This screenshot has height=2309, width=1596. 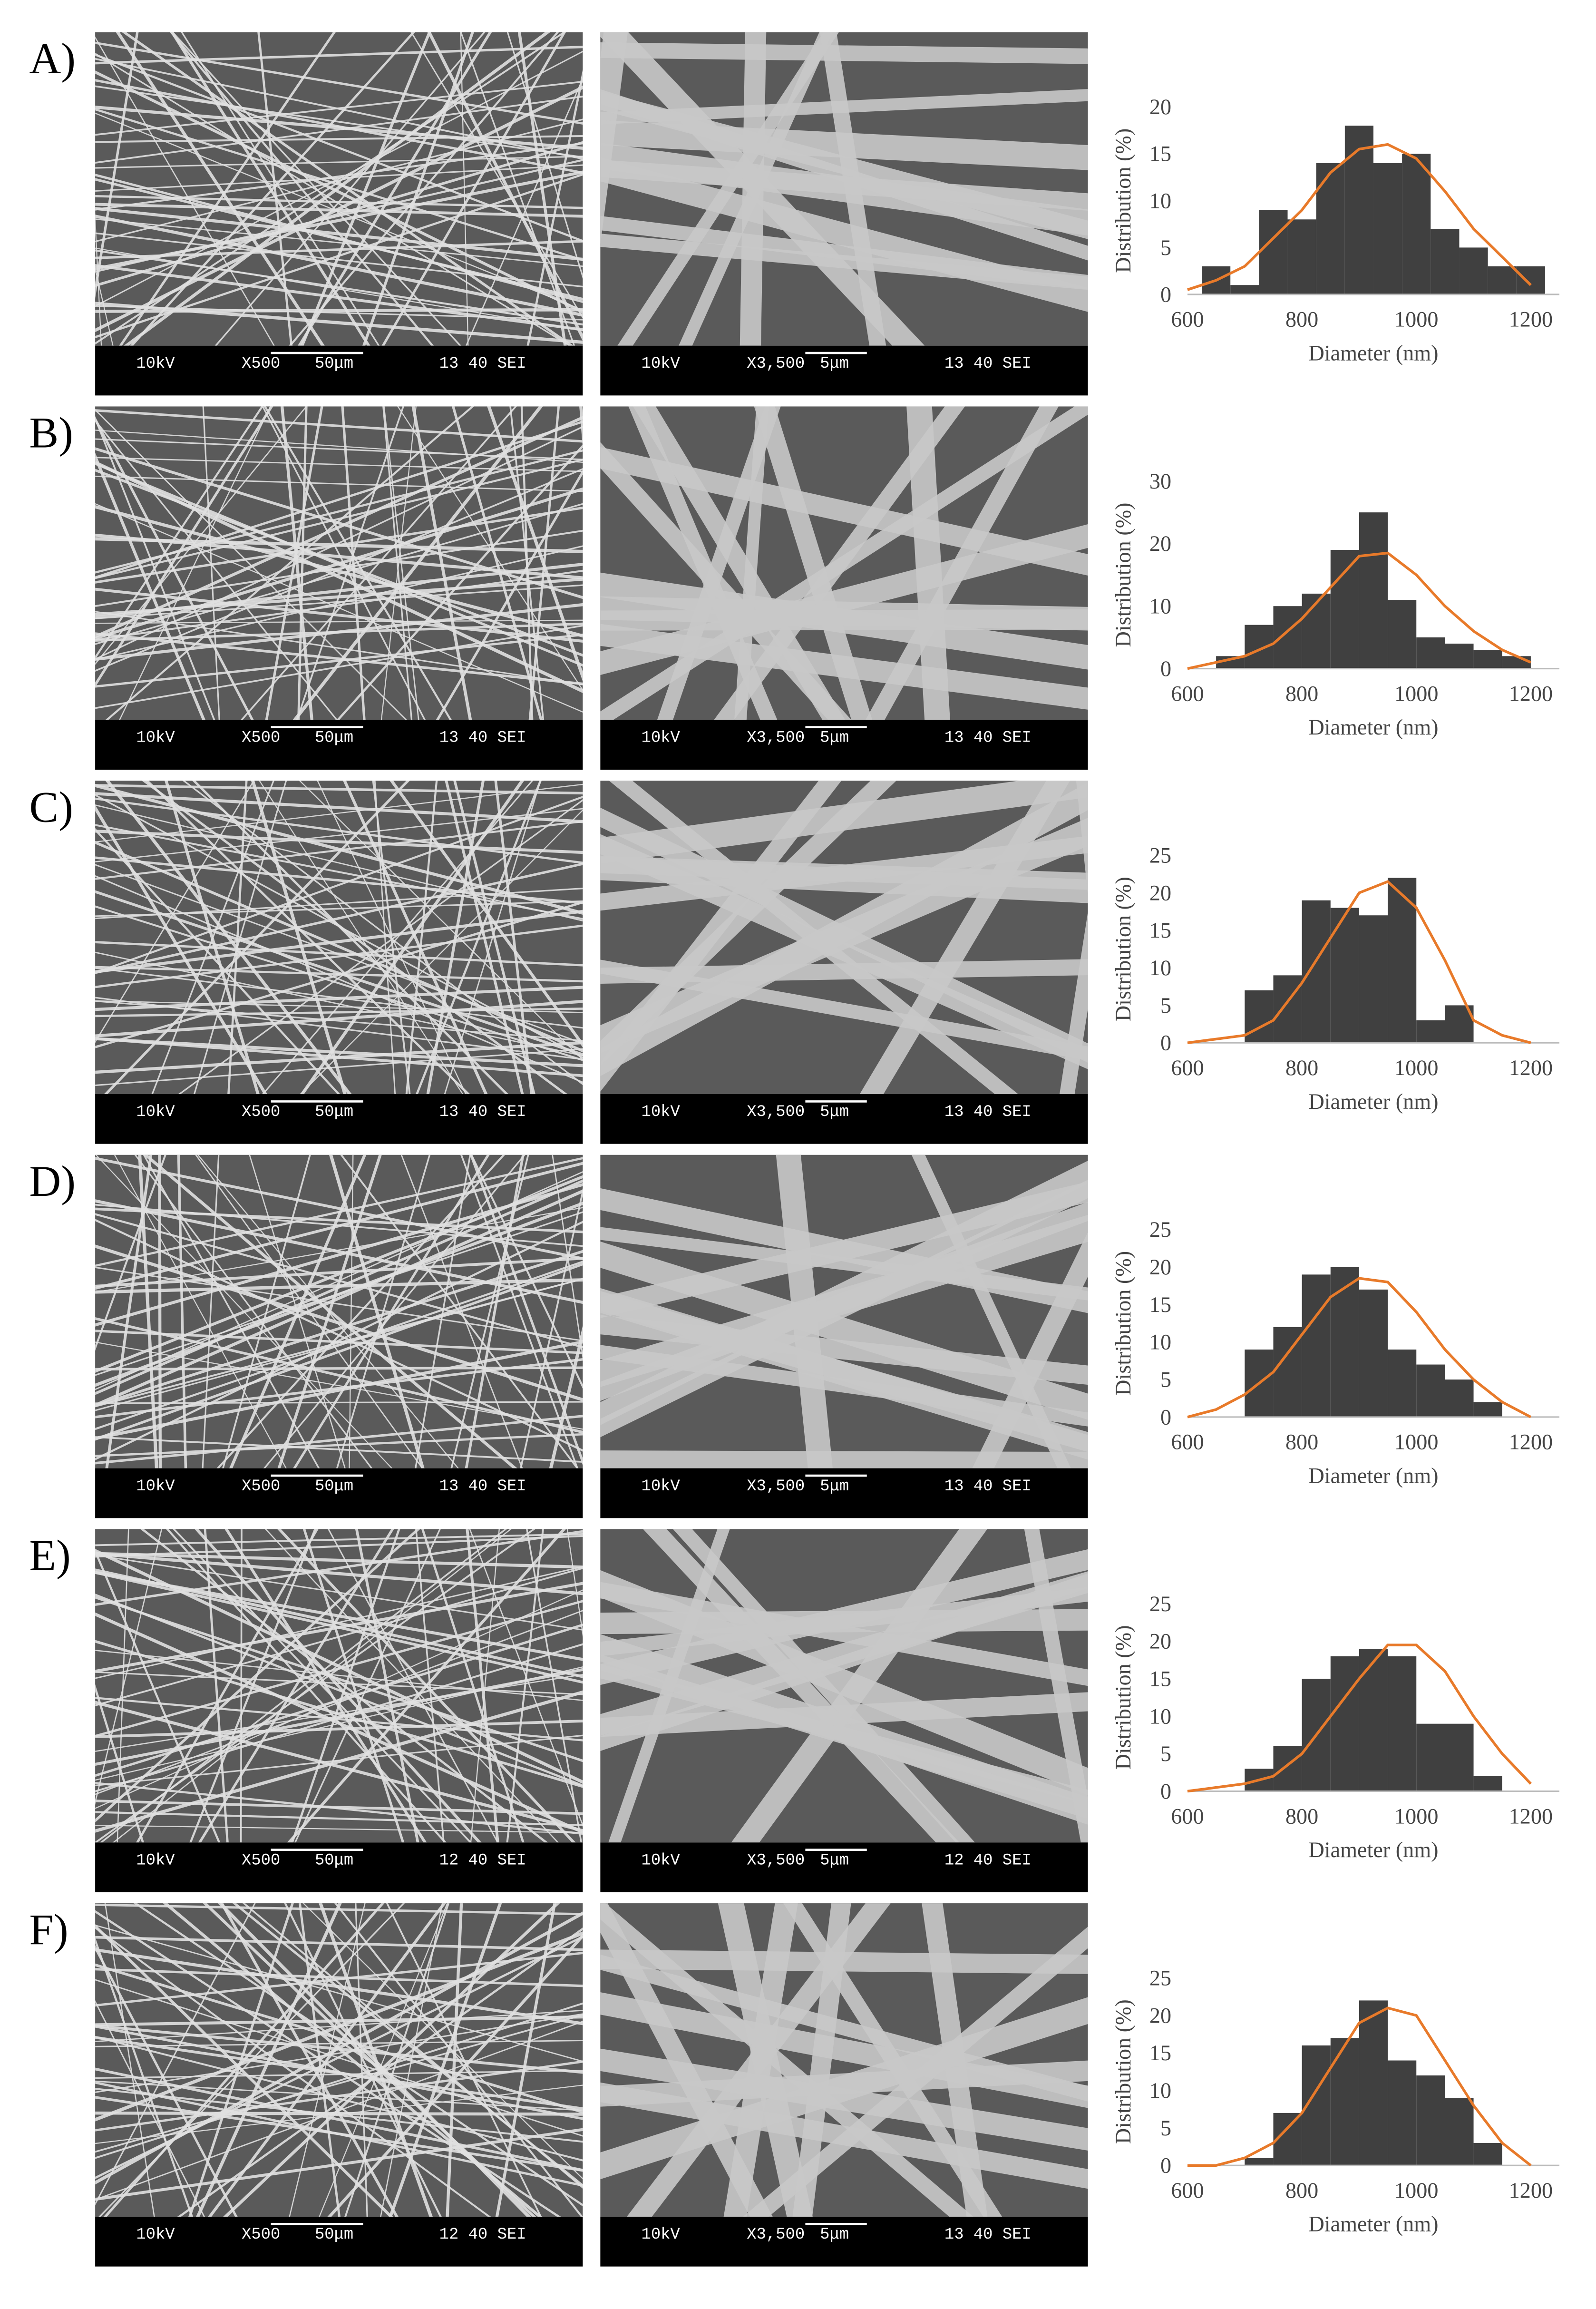 What do you see at coordinates (988, 738) in the screenshot?
I see `caption-text: 13 40 SEI` at bounding box center [988, 738].